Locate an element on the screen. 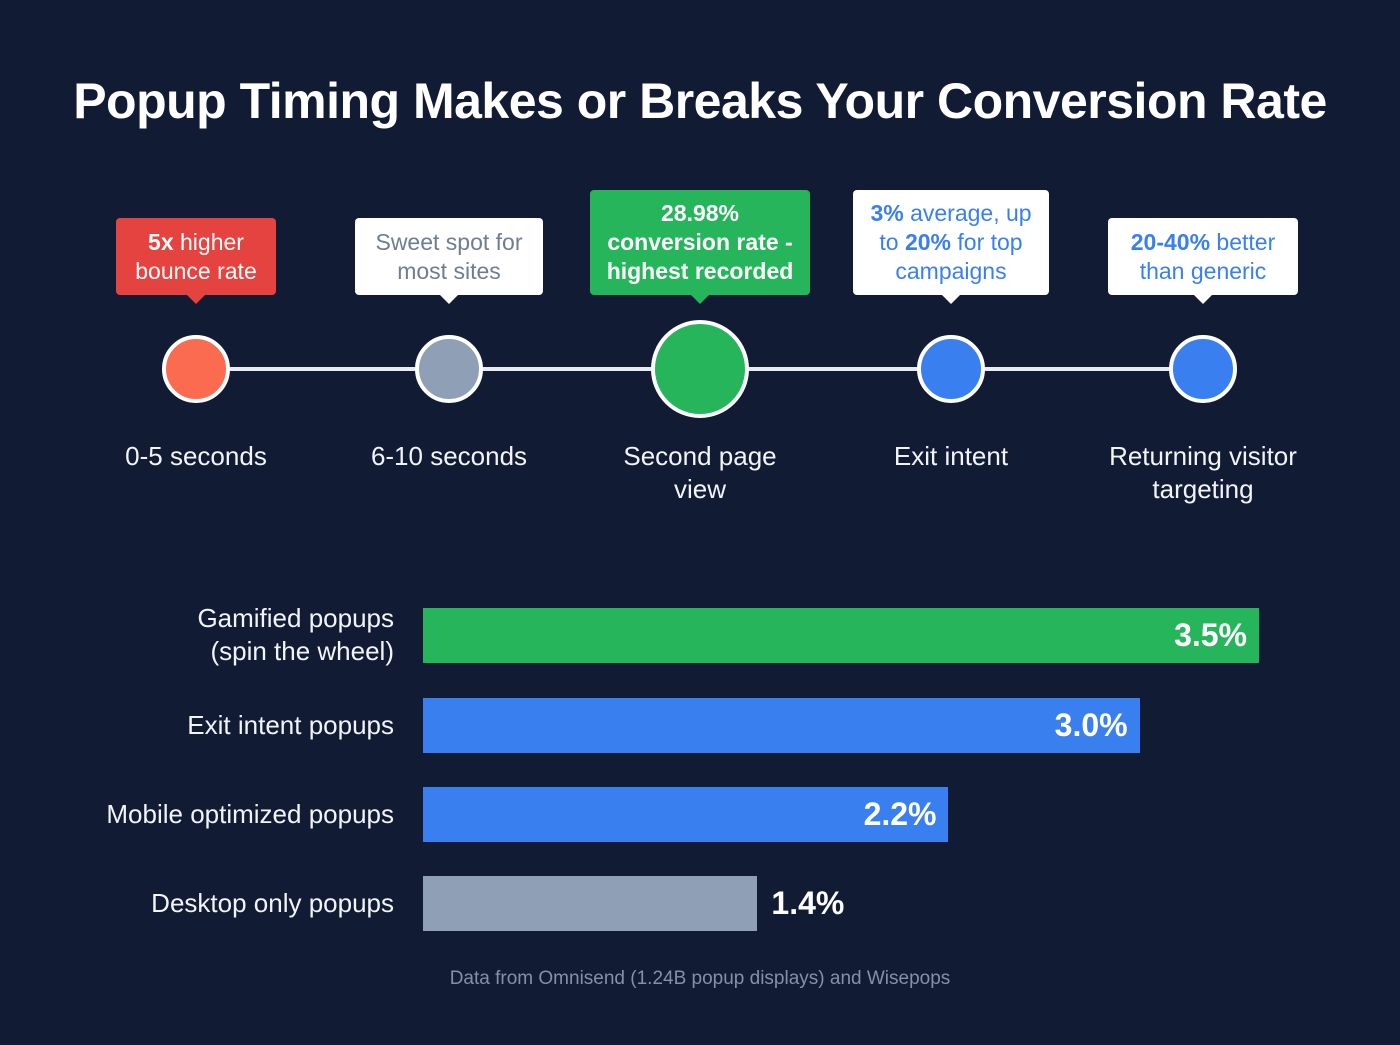 The height and width of the screenshot is (1045, 1400). stage-label: Exit intent is located at coordinates (951, 456).